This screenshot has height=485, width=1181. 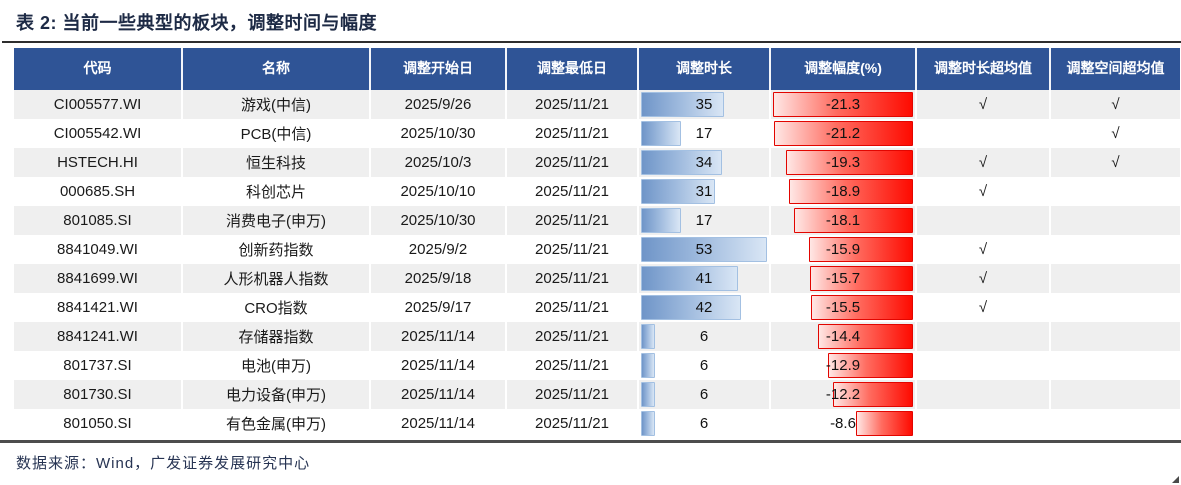 What do you see at coordinates (98, 191) in the screenshot?
I see `code-cell: 000685.SH` at bounding box center [98, 191].